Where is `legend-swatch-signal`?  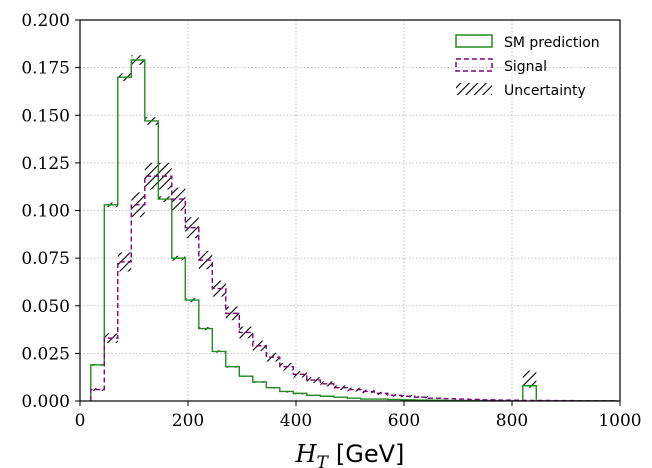
legend-swatch-signal is located at coordinates (474, 65).